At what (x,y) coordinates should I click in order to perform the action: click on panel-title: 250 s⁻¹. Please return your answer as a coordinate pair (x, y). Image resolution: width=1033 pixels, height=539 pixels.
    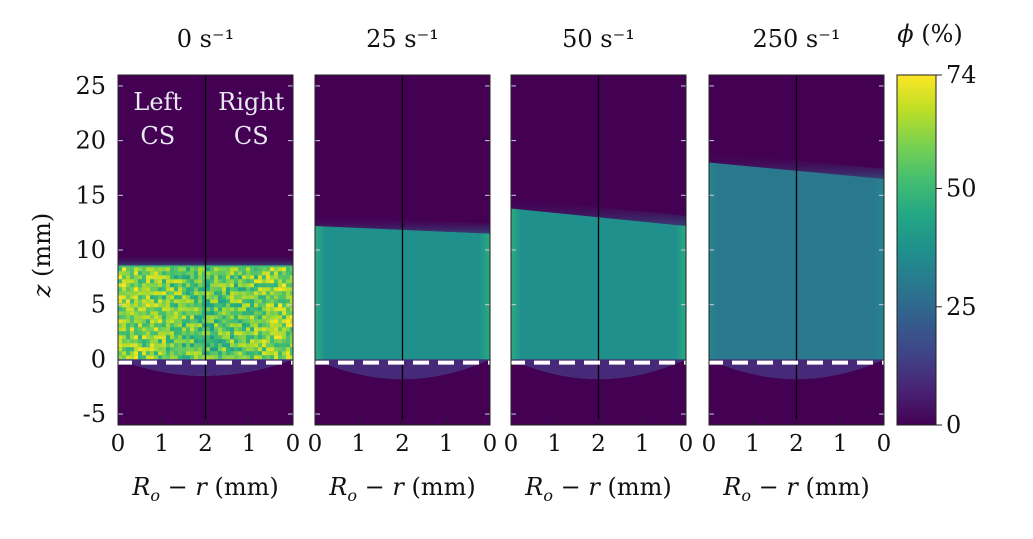
    Looking at the image, I should click on (796, 39).